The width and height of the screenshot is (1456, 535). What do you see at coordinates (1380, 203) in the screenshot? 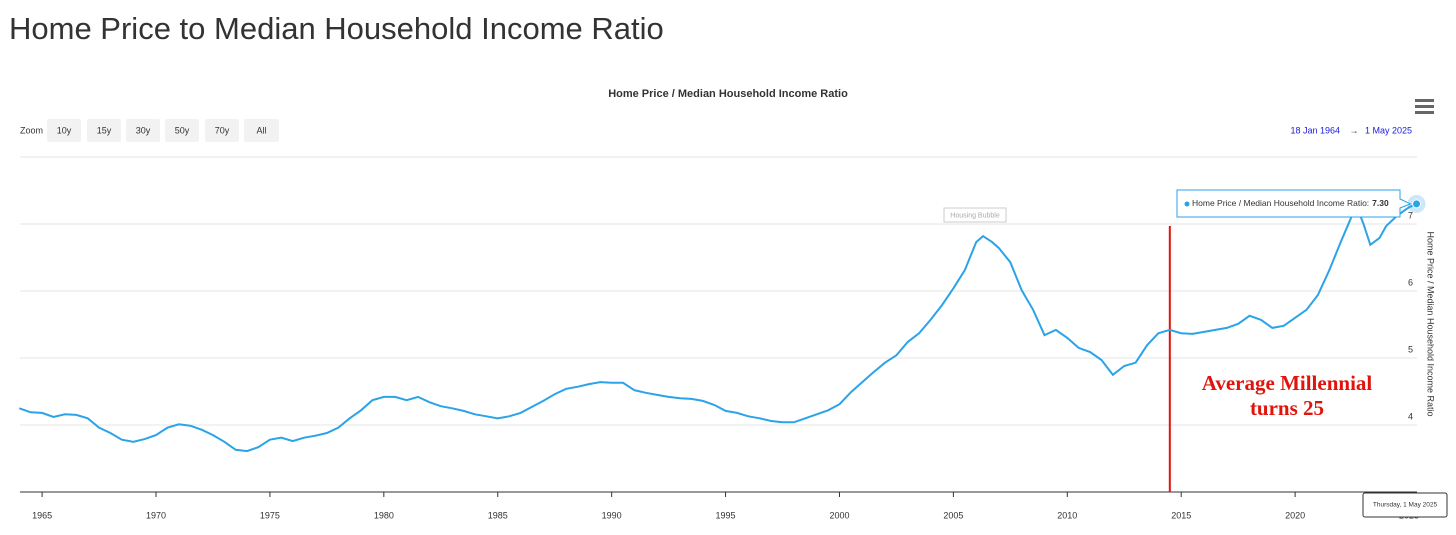
I see `tooltip-value: 7.30` at bounding box center [1380, 203].